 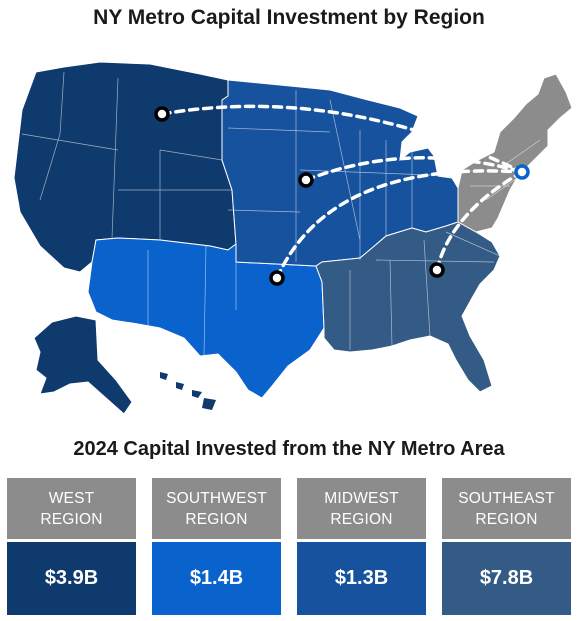 I want to click on card-southeast-header: SOUTHEAST REGION, so click(x=506, y=508).